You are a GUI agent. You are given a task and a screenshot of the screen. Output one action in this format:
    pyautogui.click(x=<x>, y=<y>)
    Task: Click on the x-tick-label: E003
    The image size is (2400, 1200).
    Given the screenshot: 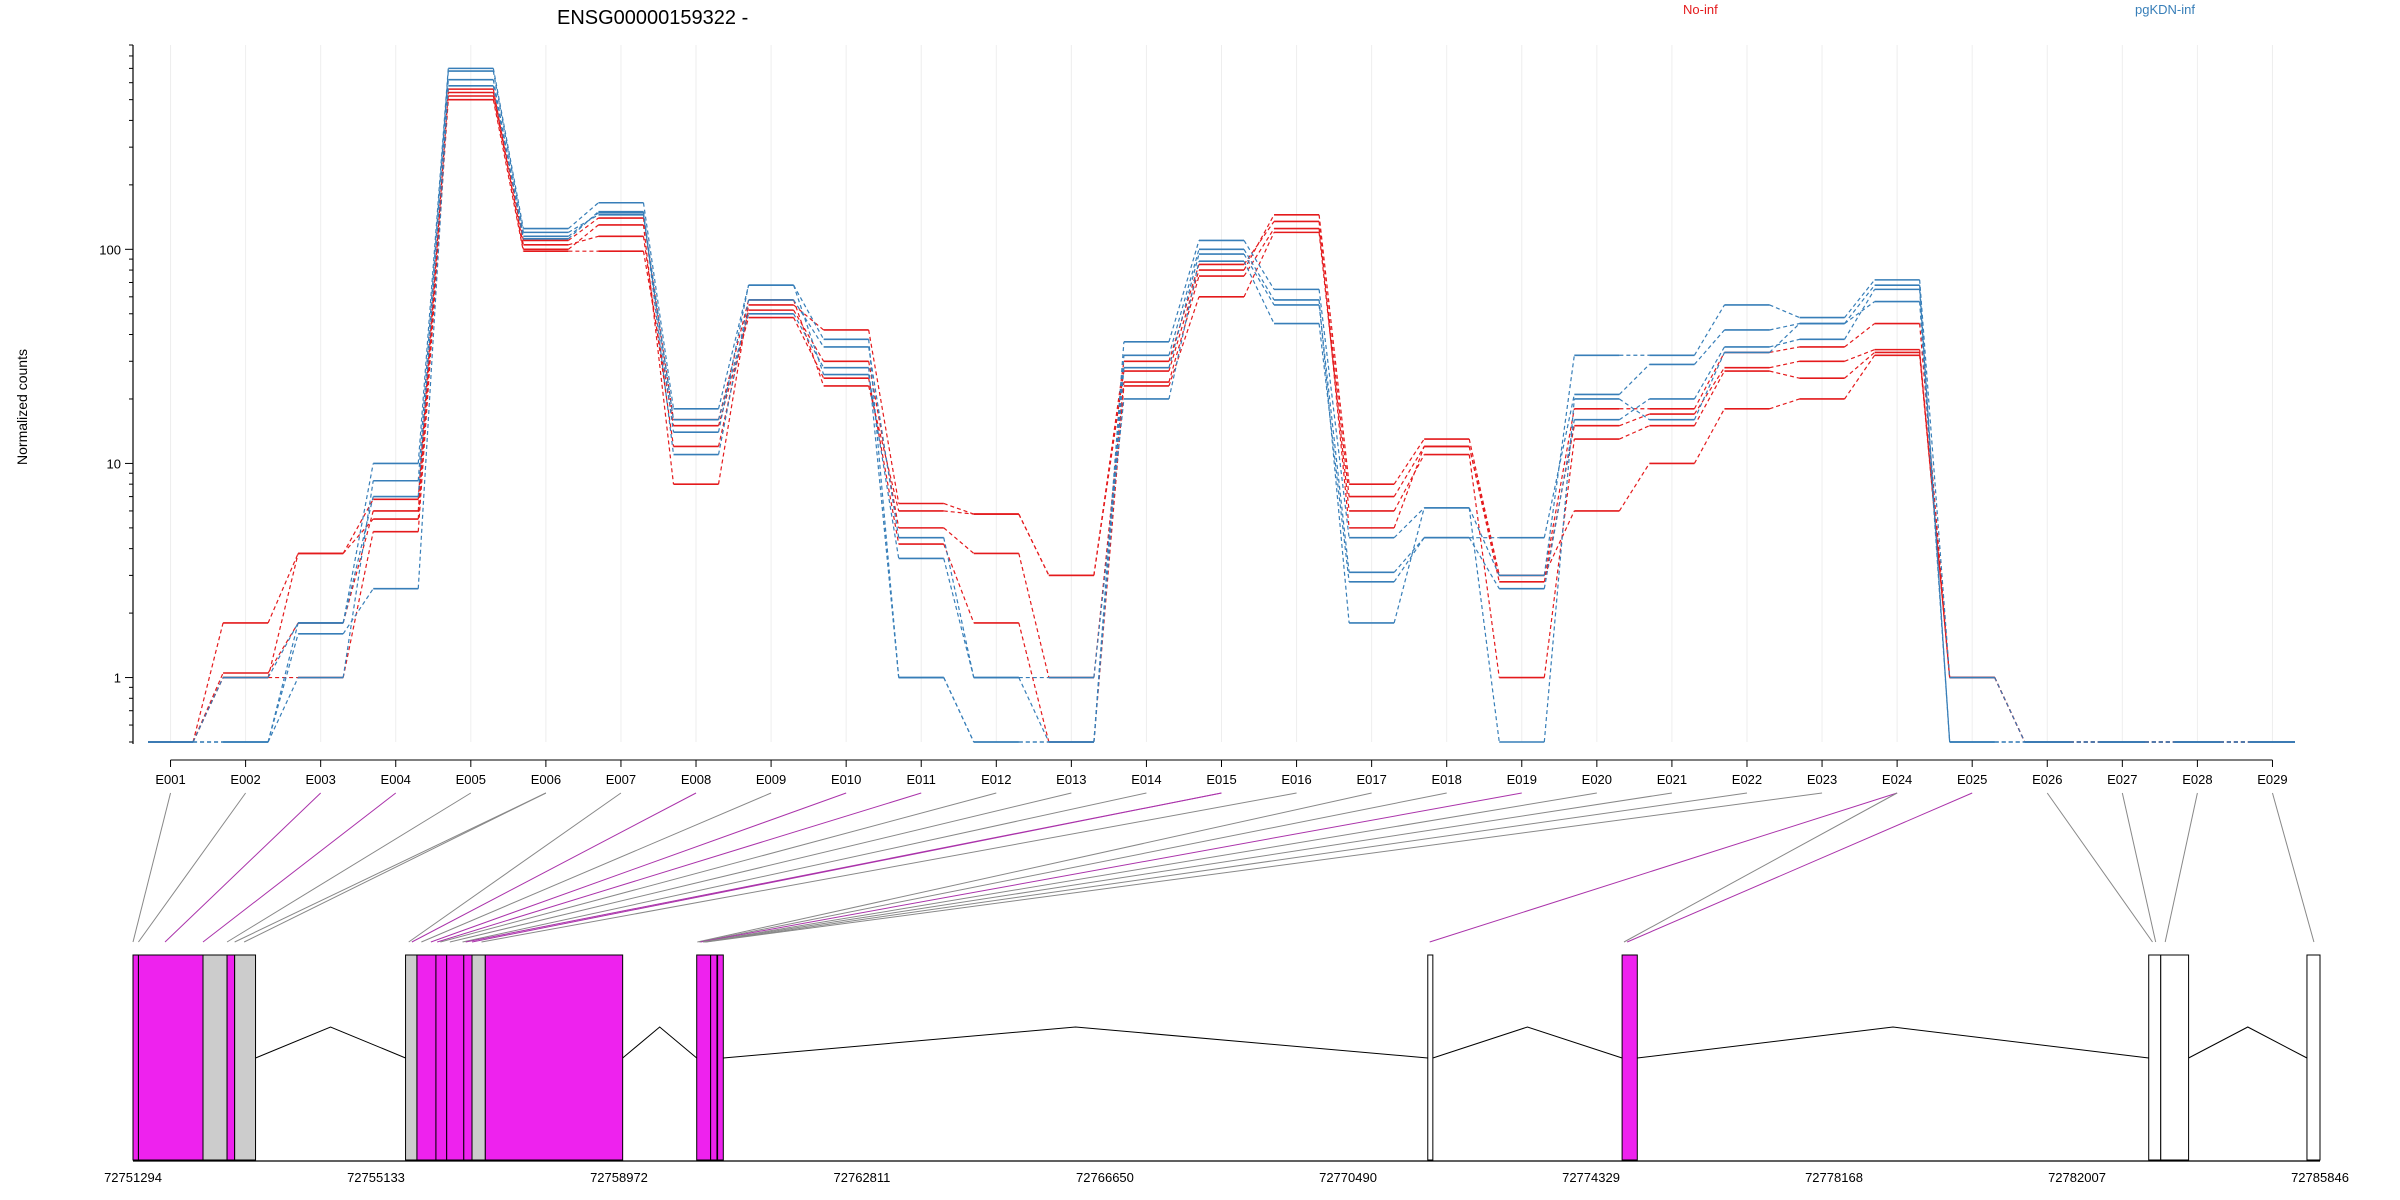 What is the action you would take?
    pyautogui.click(x=320, y=779)
    